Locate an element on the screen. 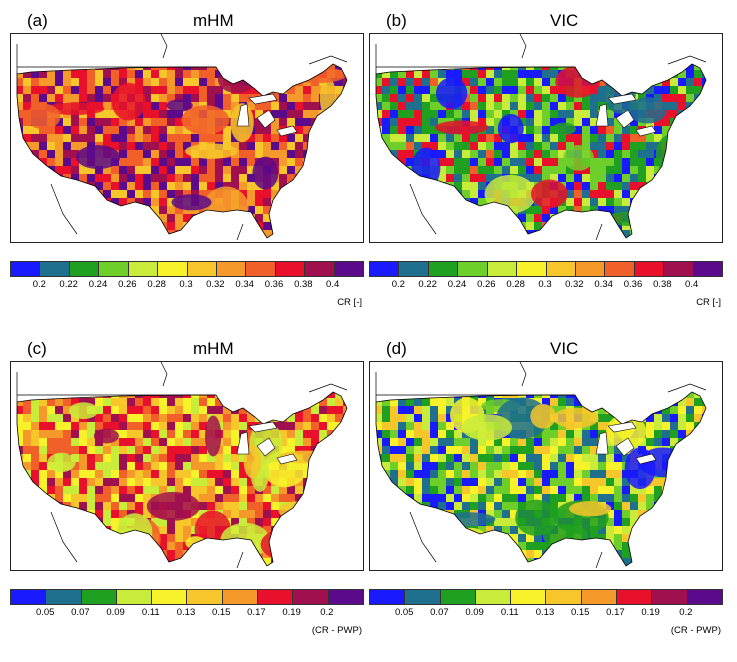 This screenshot has width=737, height=662. colorbar-tick-label: 0.4 is located at coordinates (333, 284).